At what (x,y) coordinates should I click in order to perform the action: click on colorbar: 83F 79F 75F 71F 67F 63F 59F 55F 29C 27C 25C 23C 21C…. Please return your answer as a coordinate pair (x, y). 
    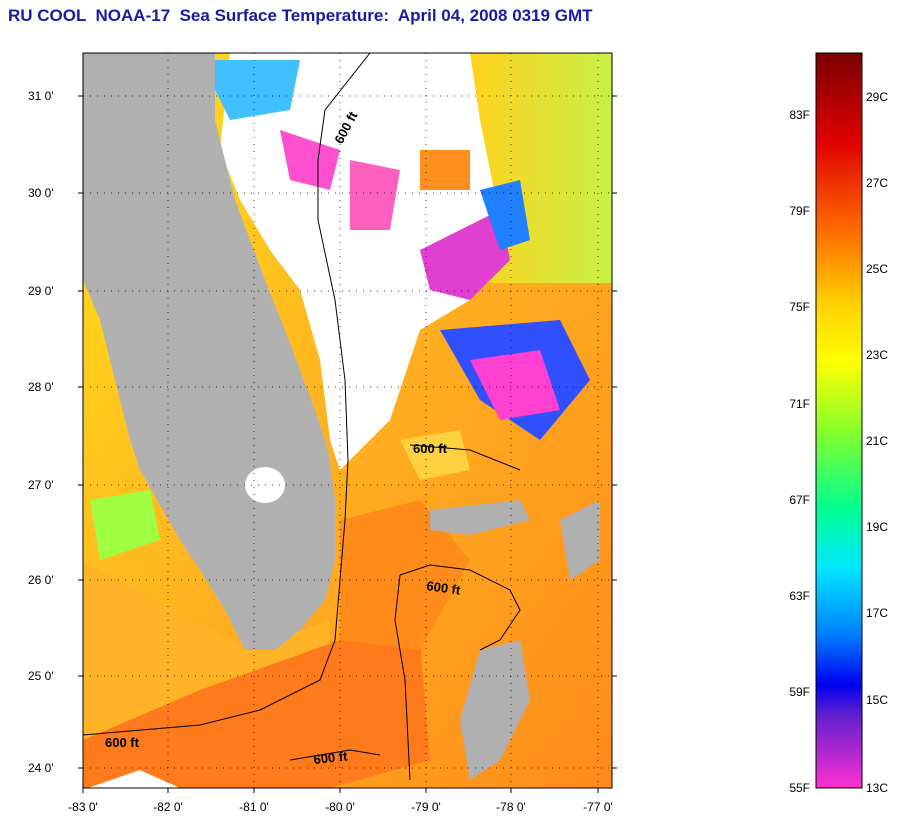
    Looking at the image, I should click on (838, 423).